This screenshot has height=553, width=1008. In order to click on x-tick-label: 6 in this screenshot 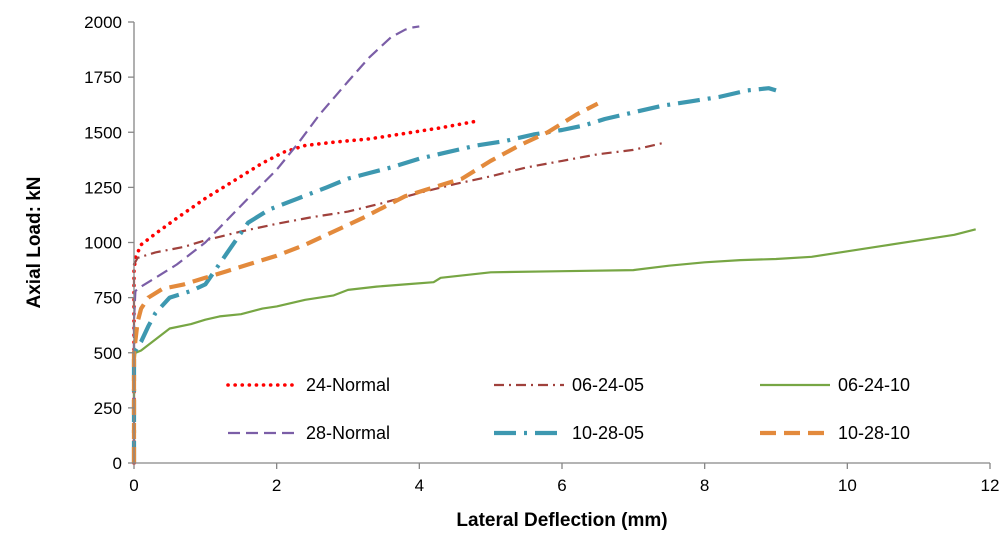, I will do `click(561, 485)`.